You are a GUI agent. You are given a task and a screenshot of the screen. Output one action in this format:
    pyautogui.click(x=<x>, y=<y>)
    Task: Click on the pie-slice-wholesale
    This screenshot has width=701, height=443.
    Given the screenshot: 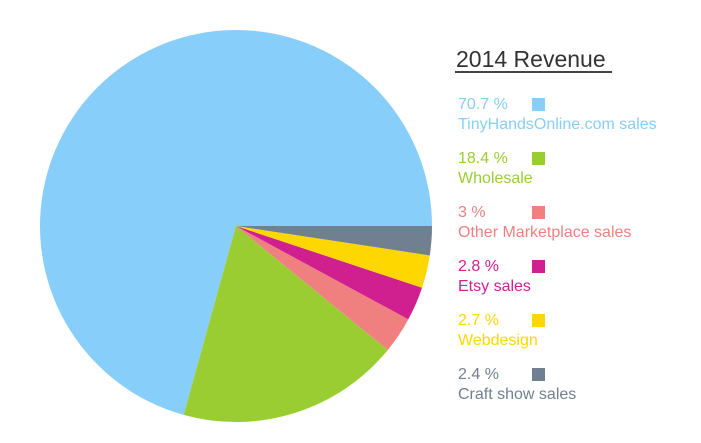 What is the action you would take?
    pyautogui.click(x=285, y=324)
    